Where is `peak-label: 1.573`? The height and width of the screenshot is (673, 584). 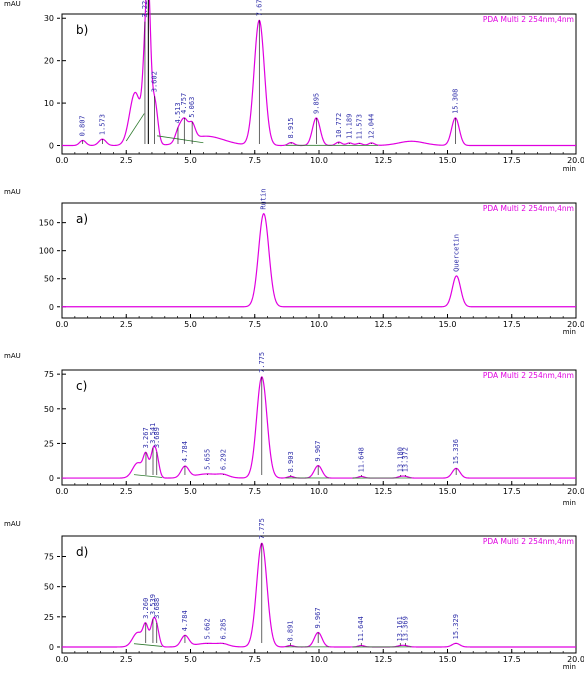 peak-label: 1.573 is located at coordinates (102, 124).